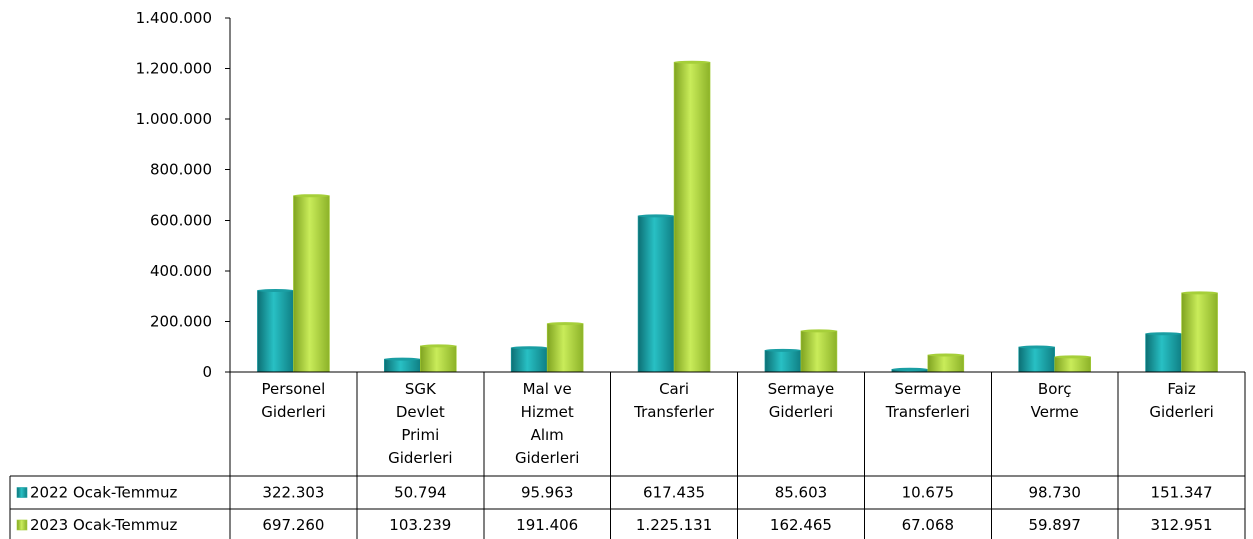  I want to click on legend-label: 2022 Ocak-Temmuz, so click(103, 493).